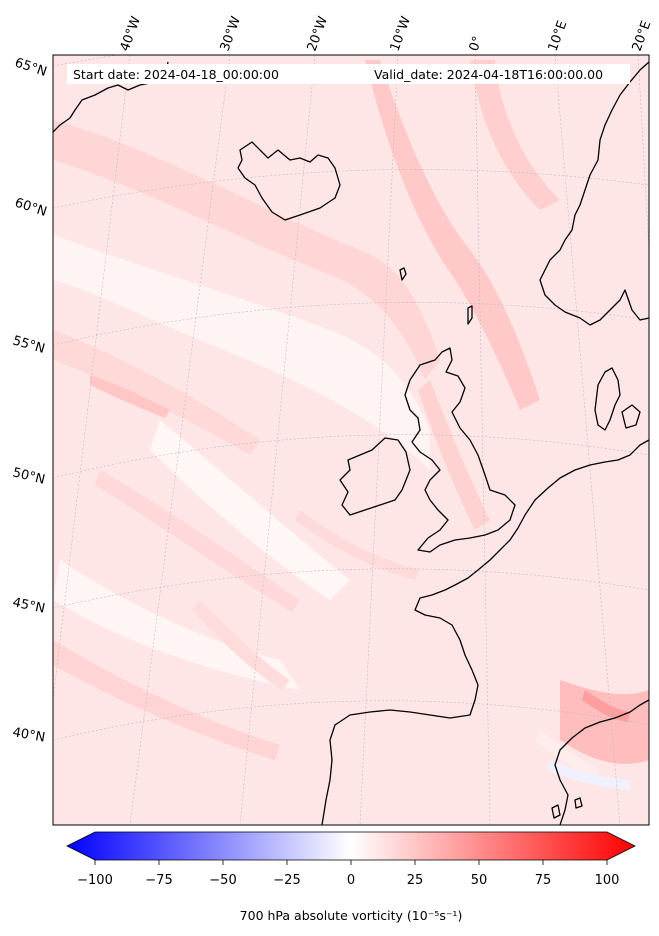 The height and width of the screenshot is (936, 659). What do you see at coordinates (30, 401) in the screenshot?
I see `latitude-labels: 65°N 60°N 55°N 50°N 45°N 40°N` at bounding box center [30, 401].